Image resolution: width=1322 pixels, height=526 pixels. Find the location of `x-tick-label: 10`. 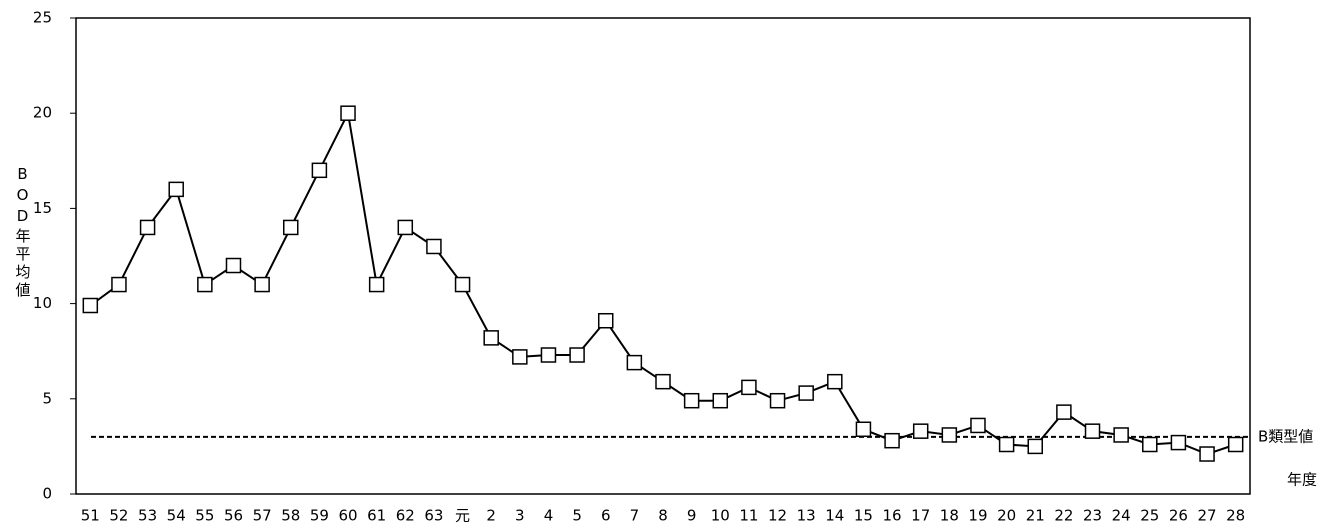

x-tick-label: 10 is located at coordinates (720, 516).